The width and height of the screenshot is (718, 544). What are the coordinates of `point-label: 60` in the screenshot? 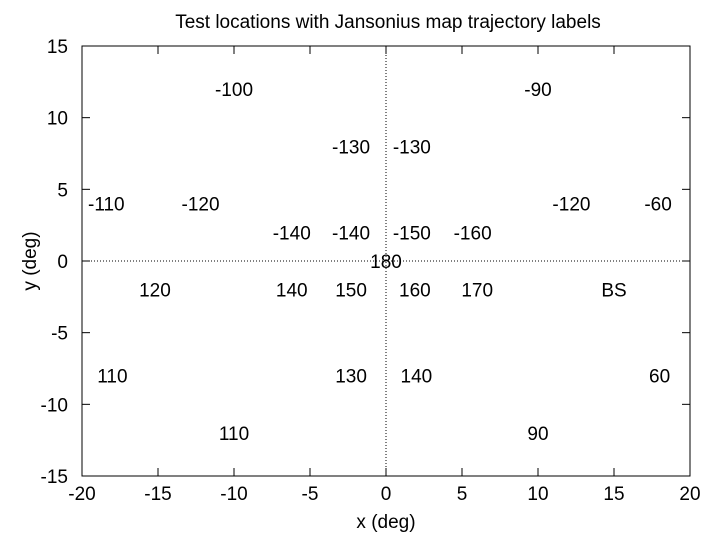 It's located at (659, 377).